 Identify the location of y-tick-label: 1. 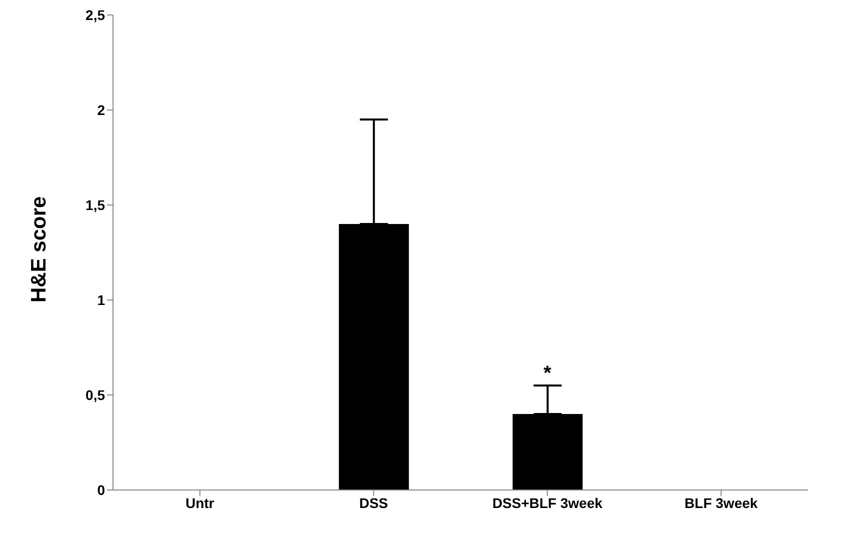
(101, 300).